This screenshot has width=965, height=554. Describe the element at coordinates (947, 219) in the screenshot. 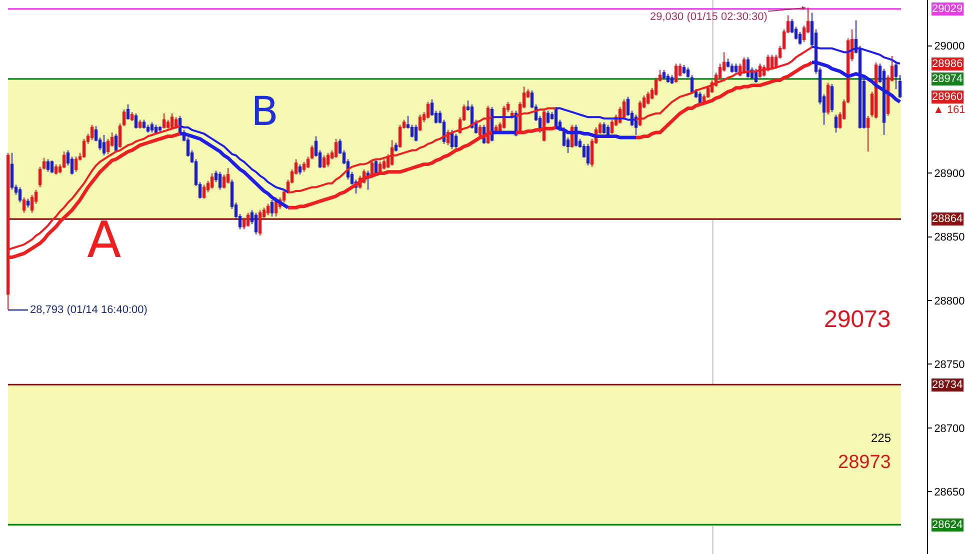

I see `ref-line-label: 28864` at that location.